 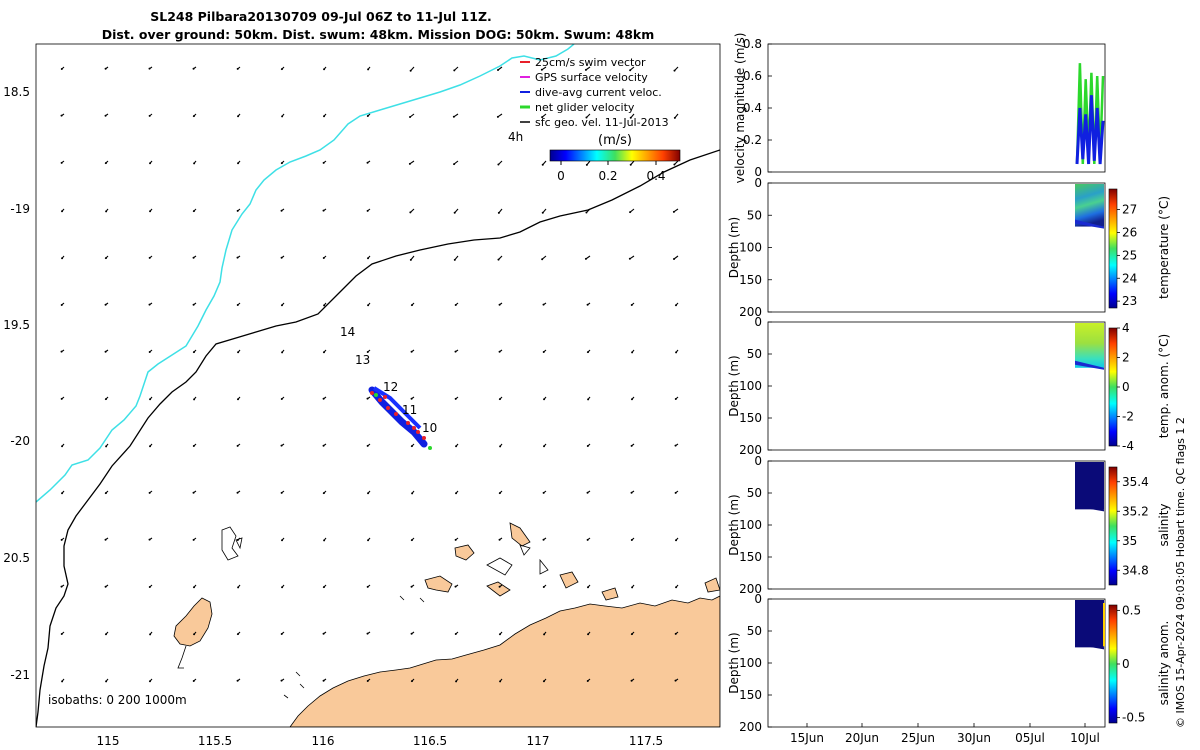 I want to click on colorbar-tick: 2, so click(x=1126, y=358).